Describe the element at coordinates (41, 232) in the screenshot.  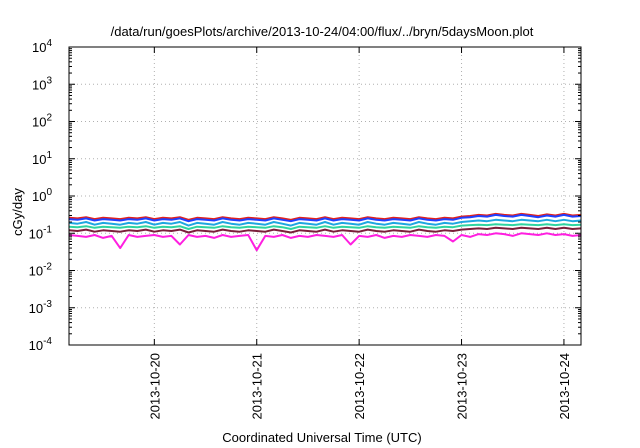
I see `y-tick-label: 10⁻¹` at that location.